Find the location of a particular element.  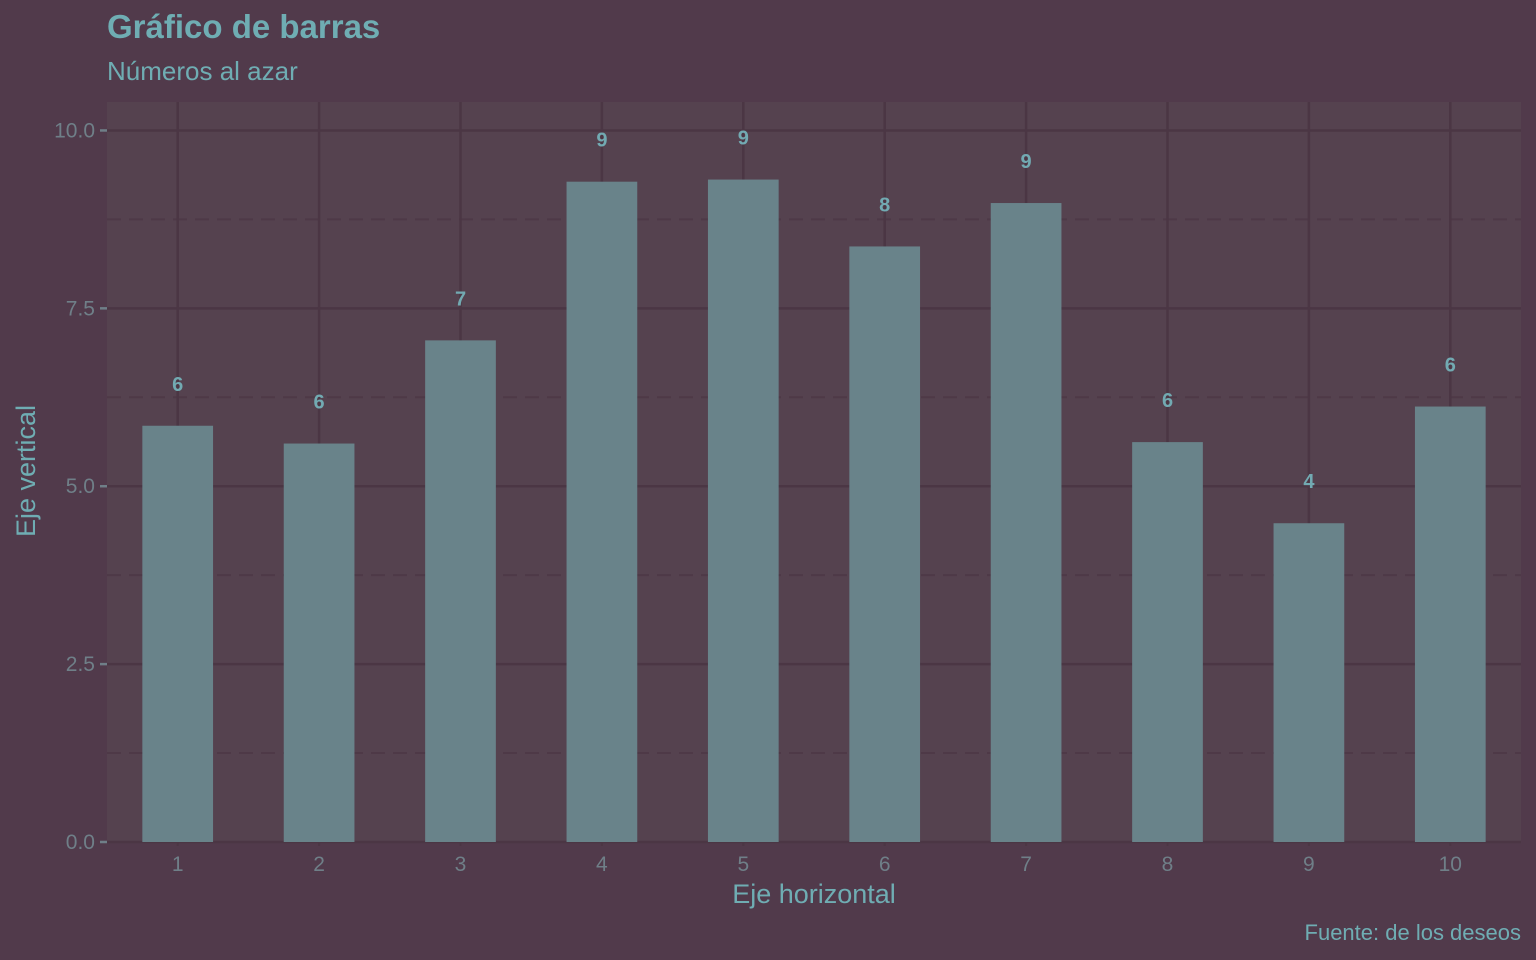

y-tick-label: 5.0 is located at coordinates (80, 486).